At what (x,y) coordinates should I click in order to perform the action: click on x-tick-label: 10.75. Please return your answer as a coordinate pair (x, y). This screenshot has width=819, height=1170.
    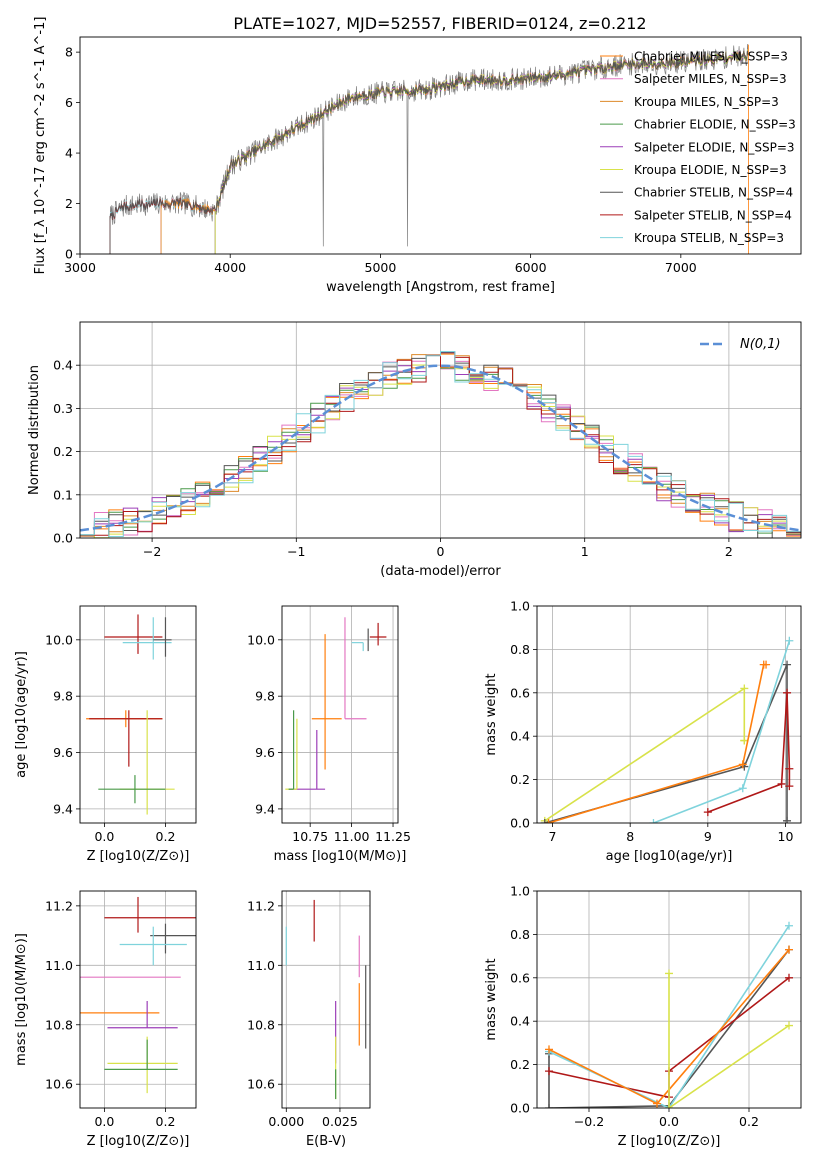
    Looking at the image, I should click on (310, 836).